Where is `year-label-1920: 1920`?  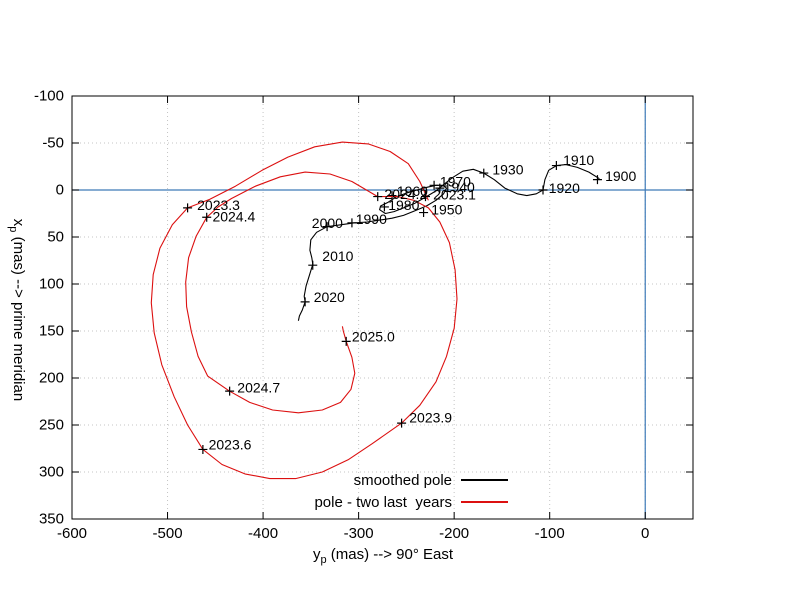
year-label-1920: 1920 is located at coordinates (564, 188).